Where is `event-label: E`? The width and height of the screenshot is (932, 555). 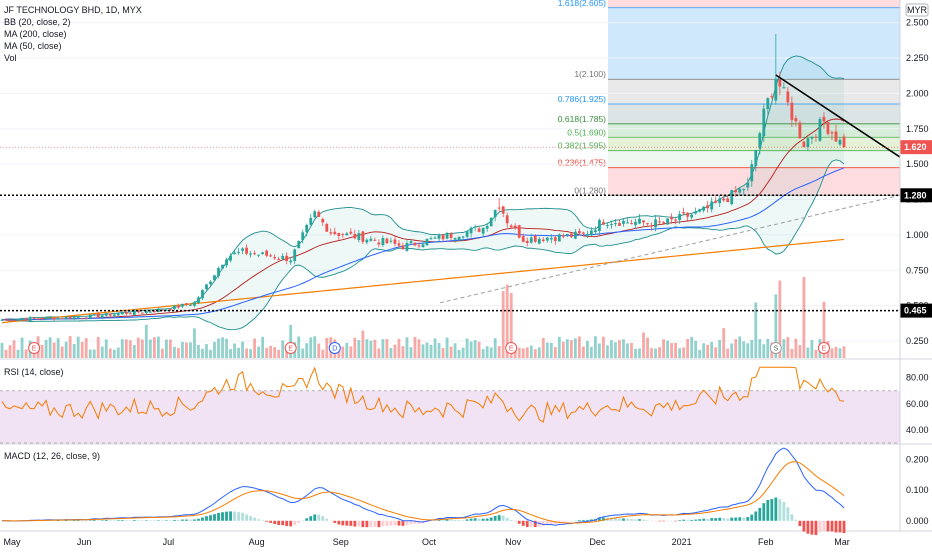
event-label: E is located at coordinates (34, 349).